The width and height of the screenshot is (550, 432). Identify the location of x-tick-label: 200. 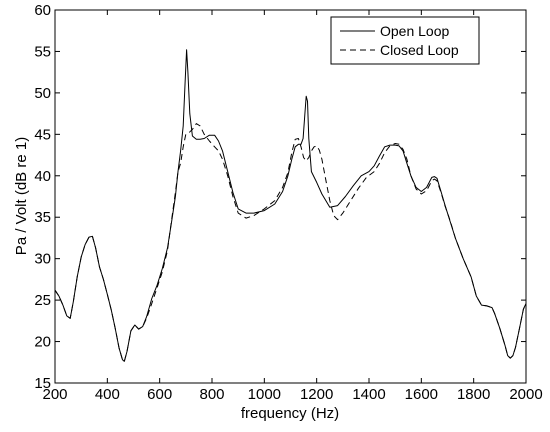
(54, 394).